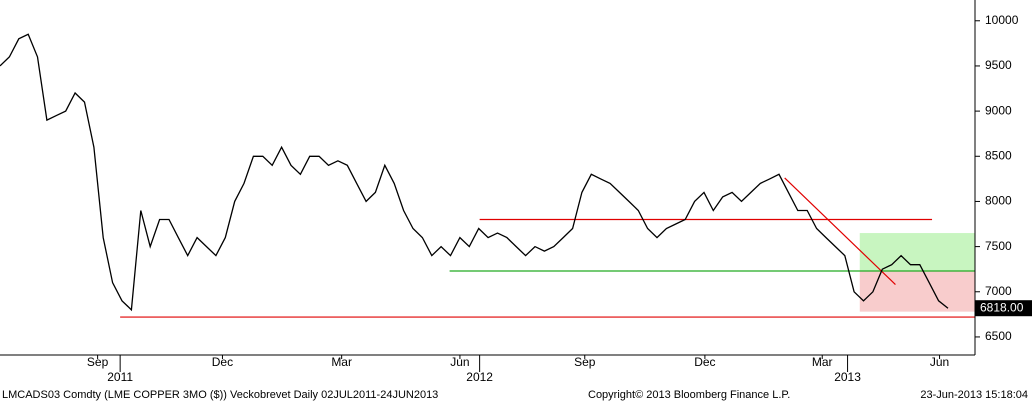  Describe the element at coordinates (998, 291) in the screenshot. I see `y-tick-label: 7000` at that location.